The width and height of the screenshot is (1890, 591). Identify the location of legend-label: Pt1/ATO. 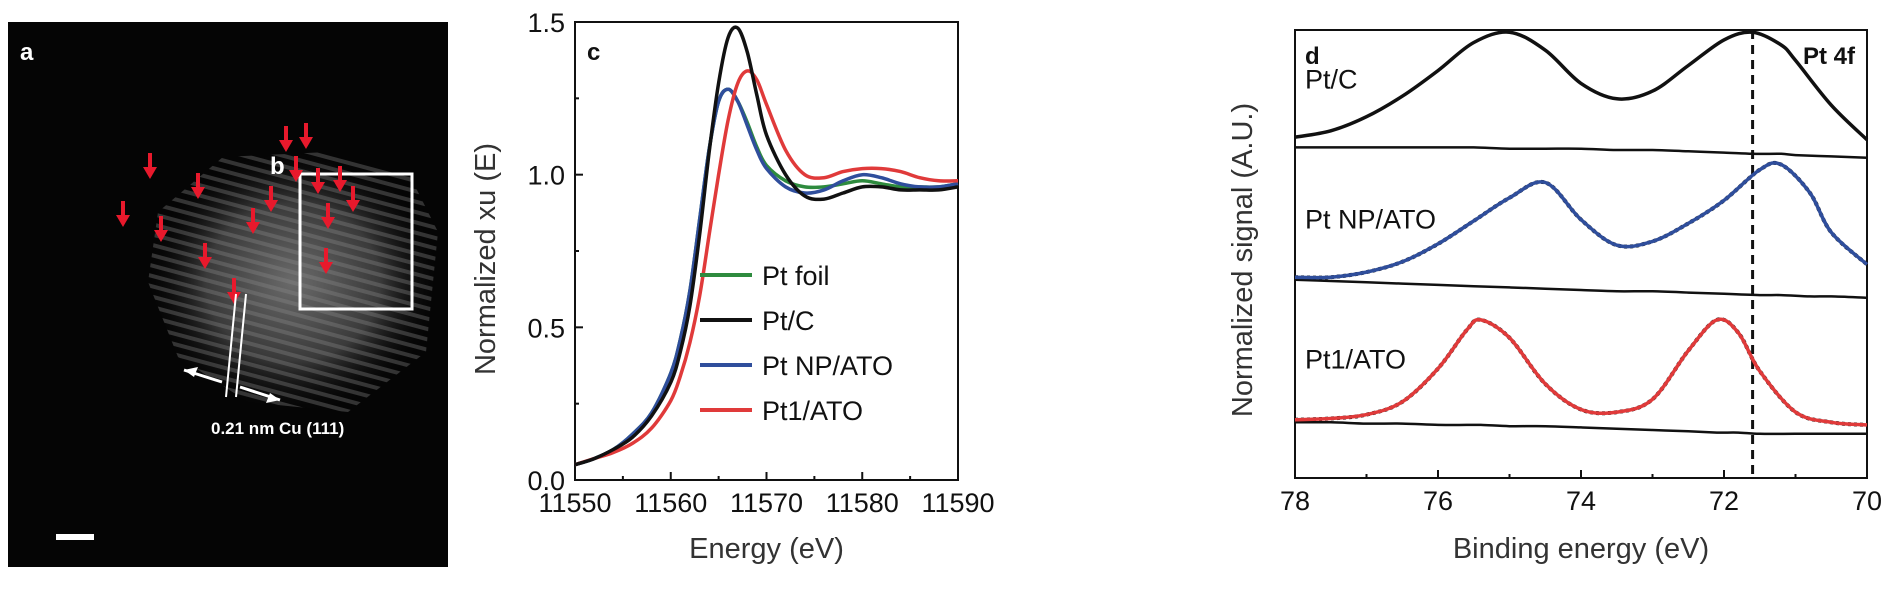
(812, 411).